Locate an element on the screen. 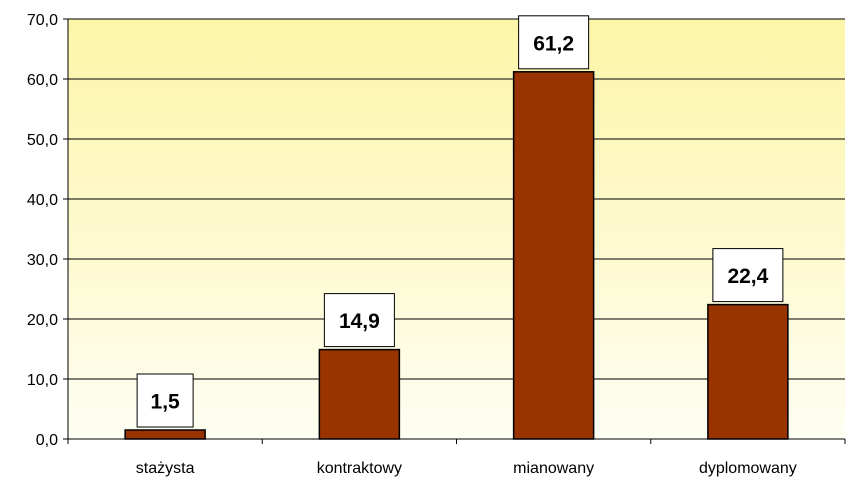 This screenshot has height=483, width=853. x-category-label: dyplomowany is located at coordinates (748, 468).